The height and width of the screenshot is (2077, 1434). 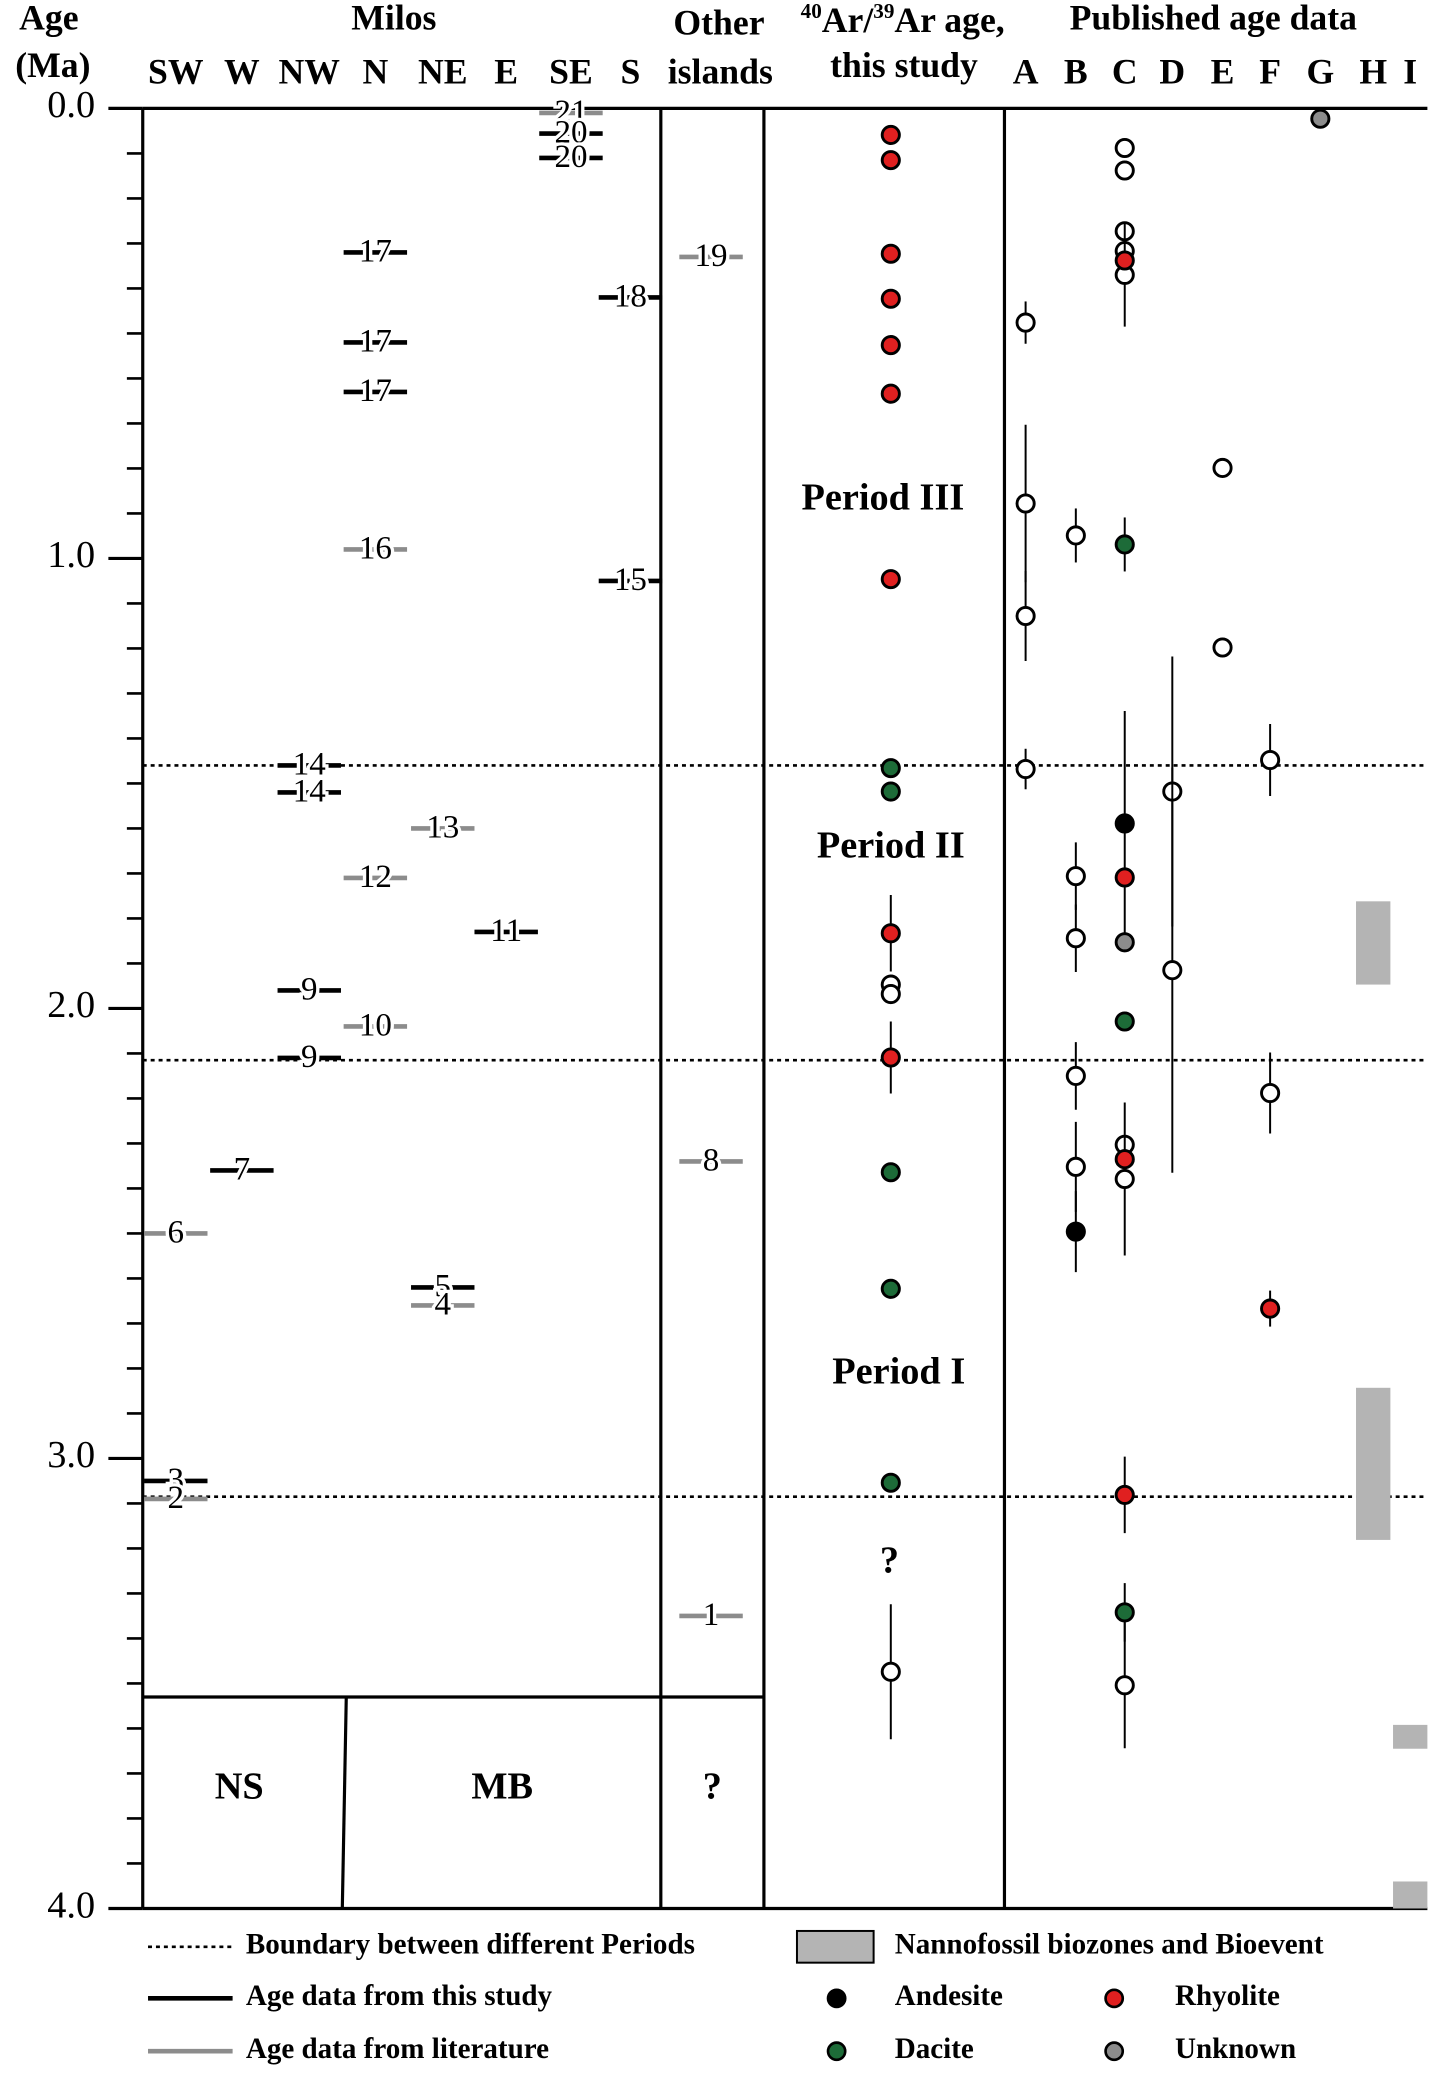 What do you see at coordinates (1076, 72) in the screenshot?
I see `column-label: B` at bounding box center [1076, 72].